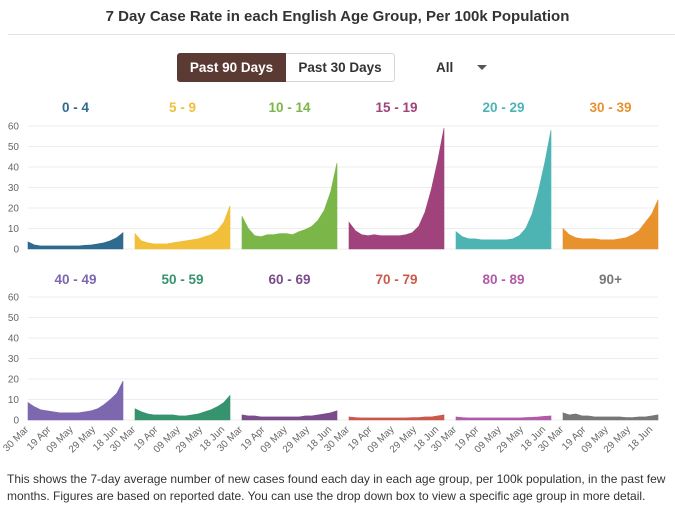  I want to click on x-tick-label: 18 Jun, so click(640, 438).